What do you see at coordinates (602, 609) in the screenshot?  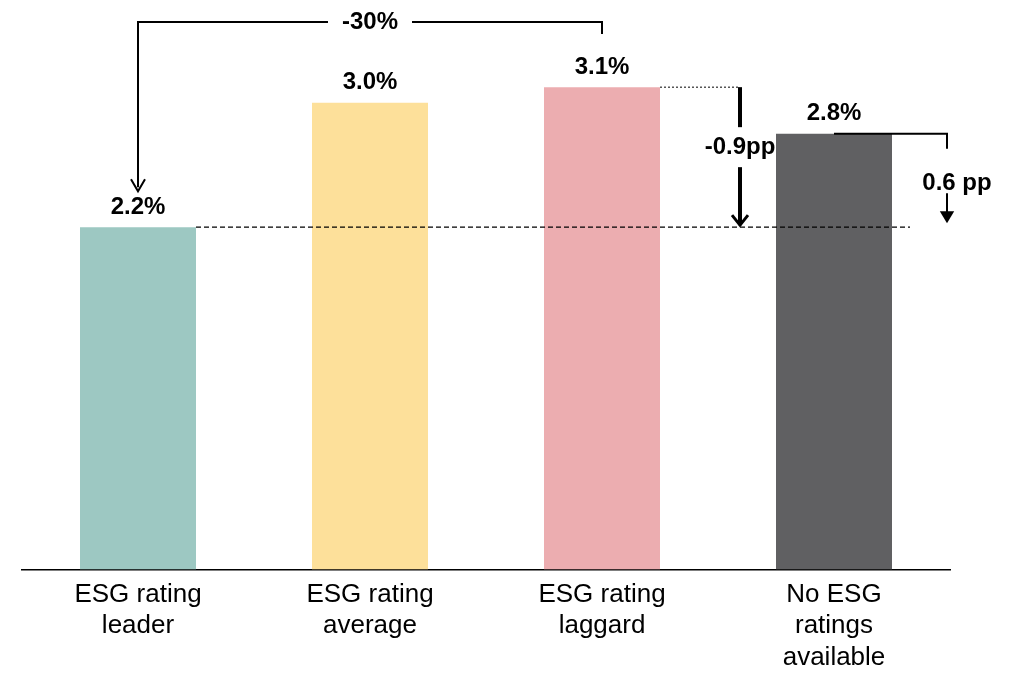 I see `x-tick-label: ESG rating laggard` at bounding box center [602, 609].